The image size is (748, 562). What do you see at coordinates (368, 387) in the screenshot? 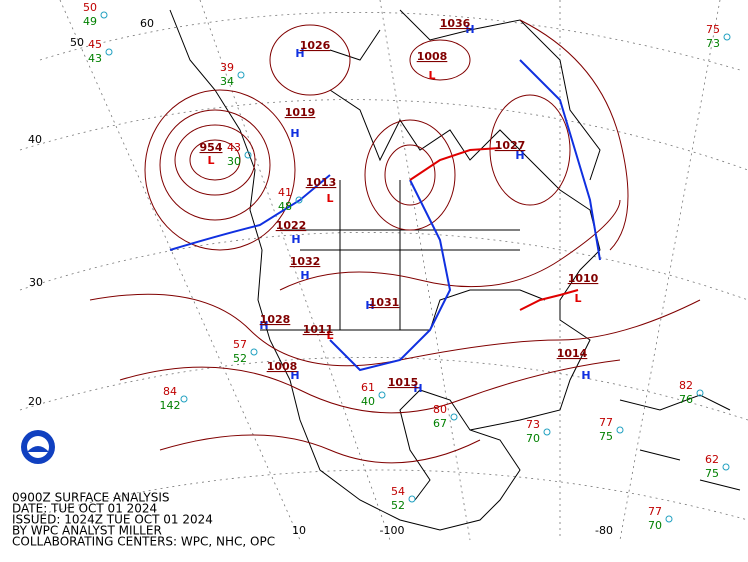
I see `station-temp: 61` at bounding box center [368, 387].